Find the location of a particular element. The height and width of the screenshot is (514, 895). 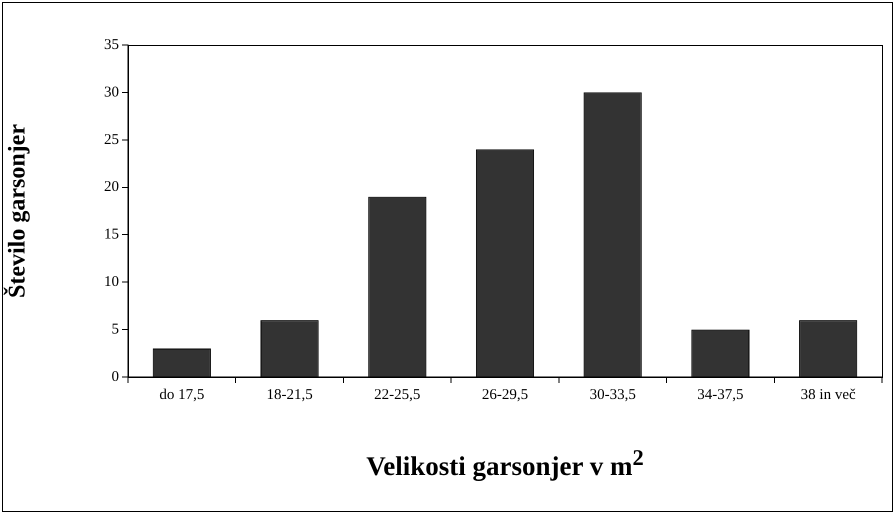

y-tick-label: 10 is located at coordinates (111, 282).